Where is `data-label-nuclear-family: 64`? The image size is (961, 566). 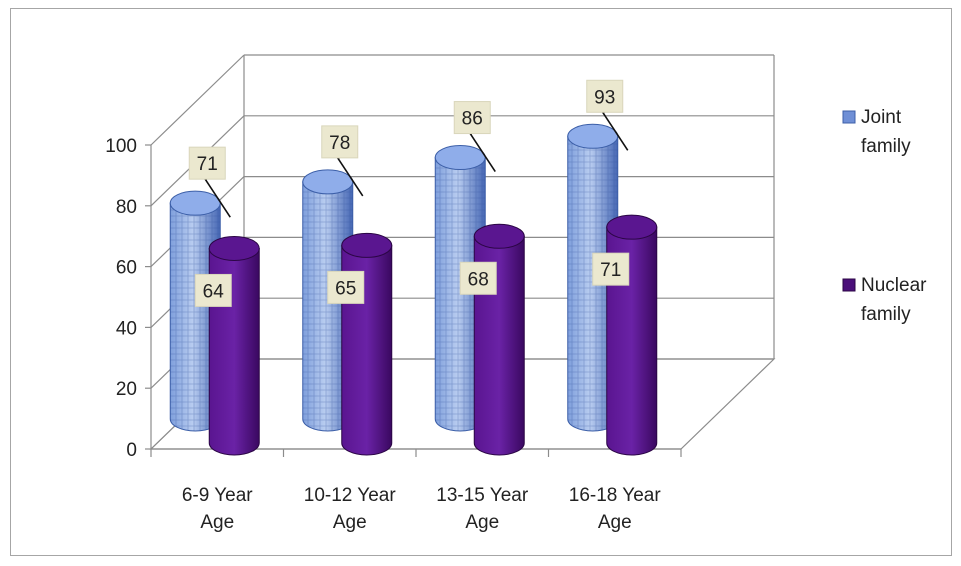 data-label-nuclear-family: 64 is located at coordinates (213, 290).